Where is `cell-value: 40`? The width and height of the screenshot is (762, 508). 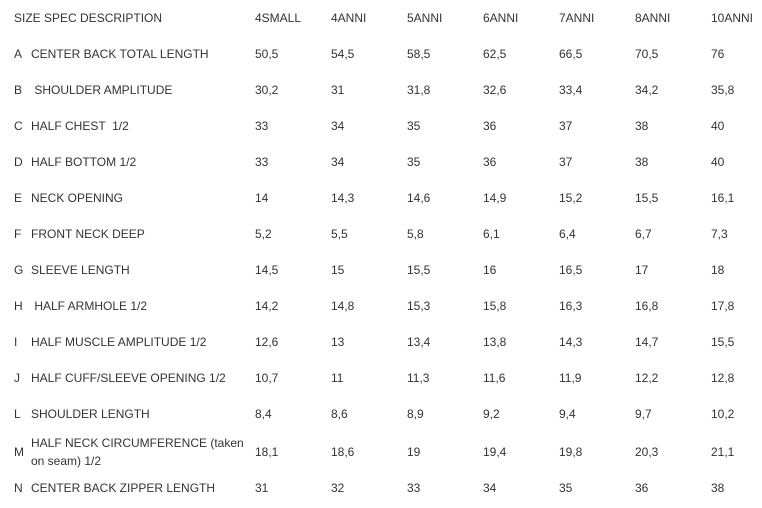 cell-value: 40 is located at coordinates (718, 126).